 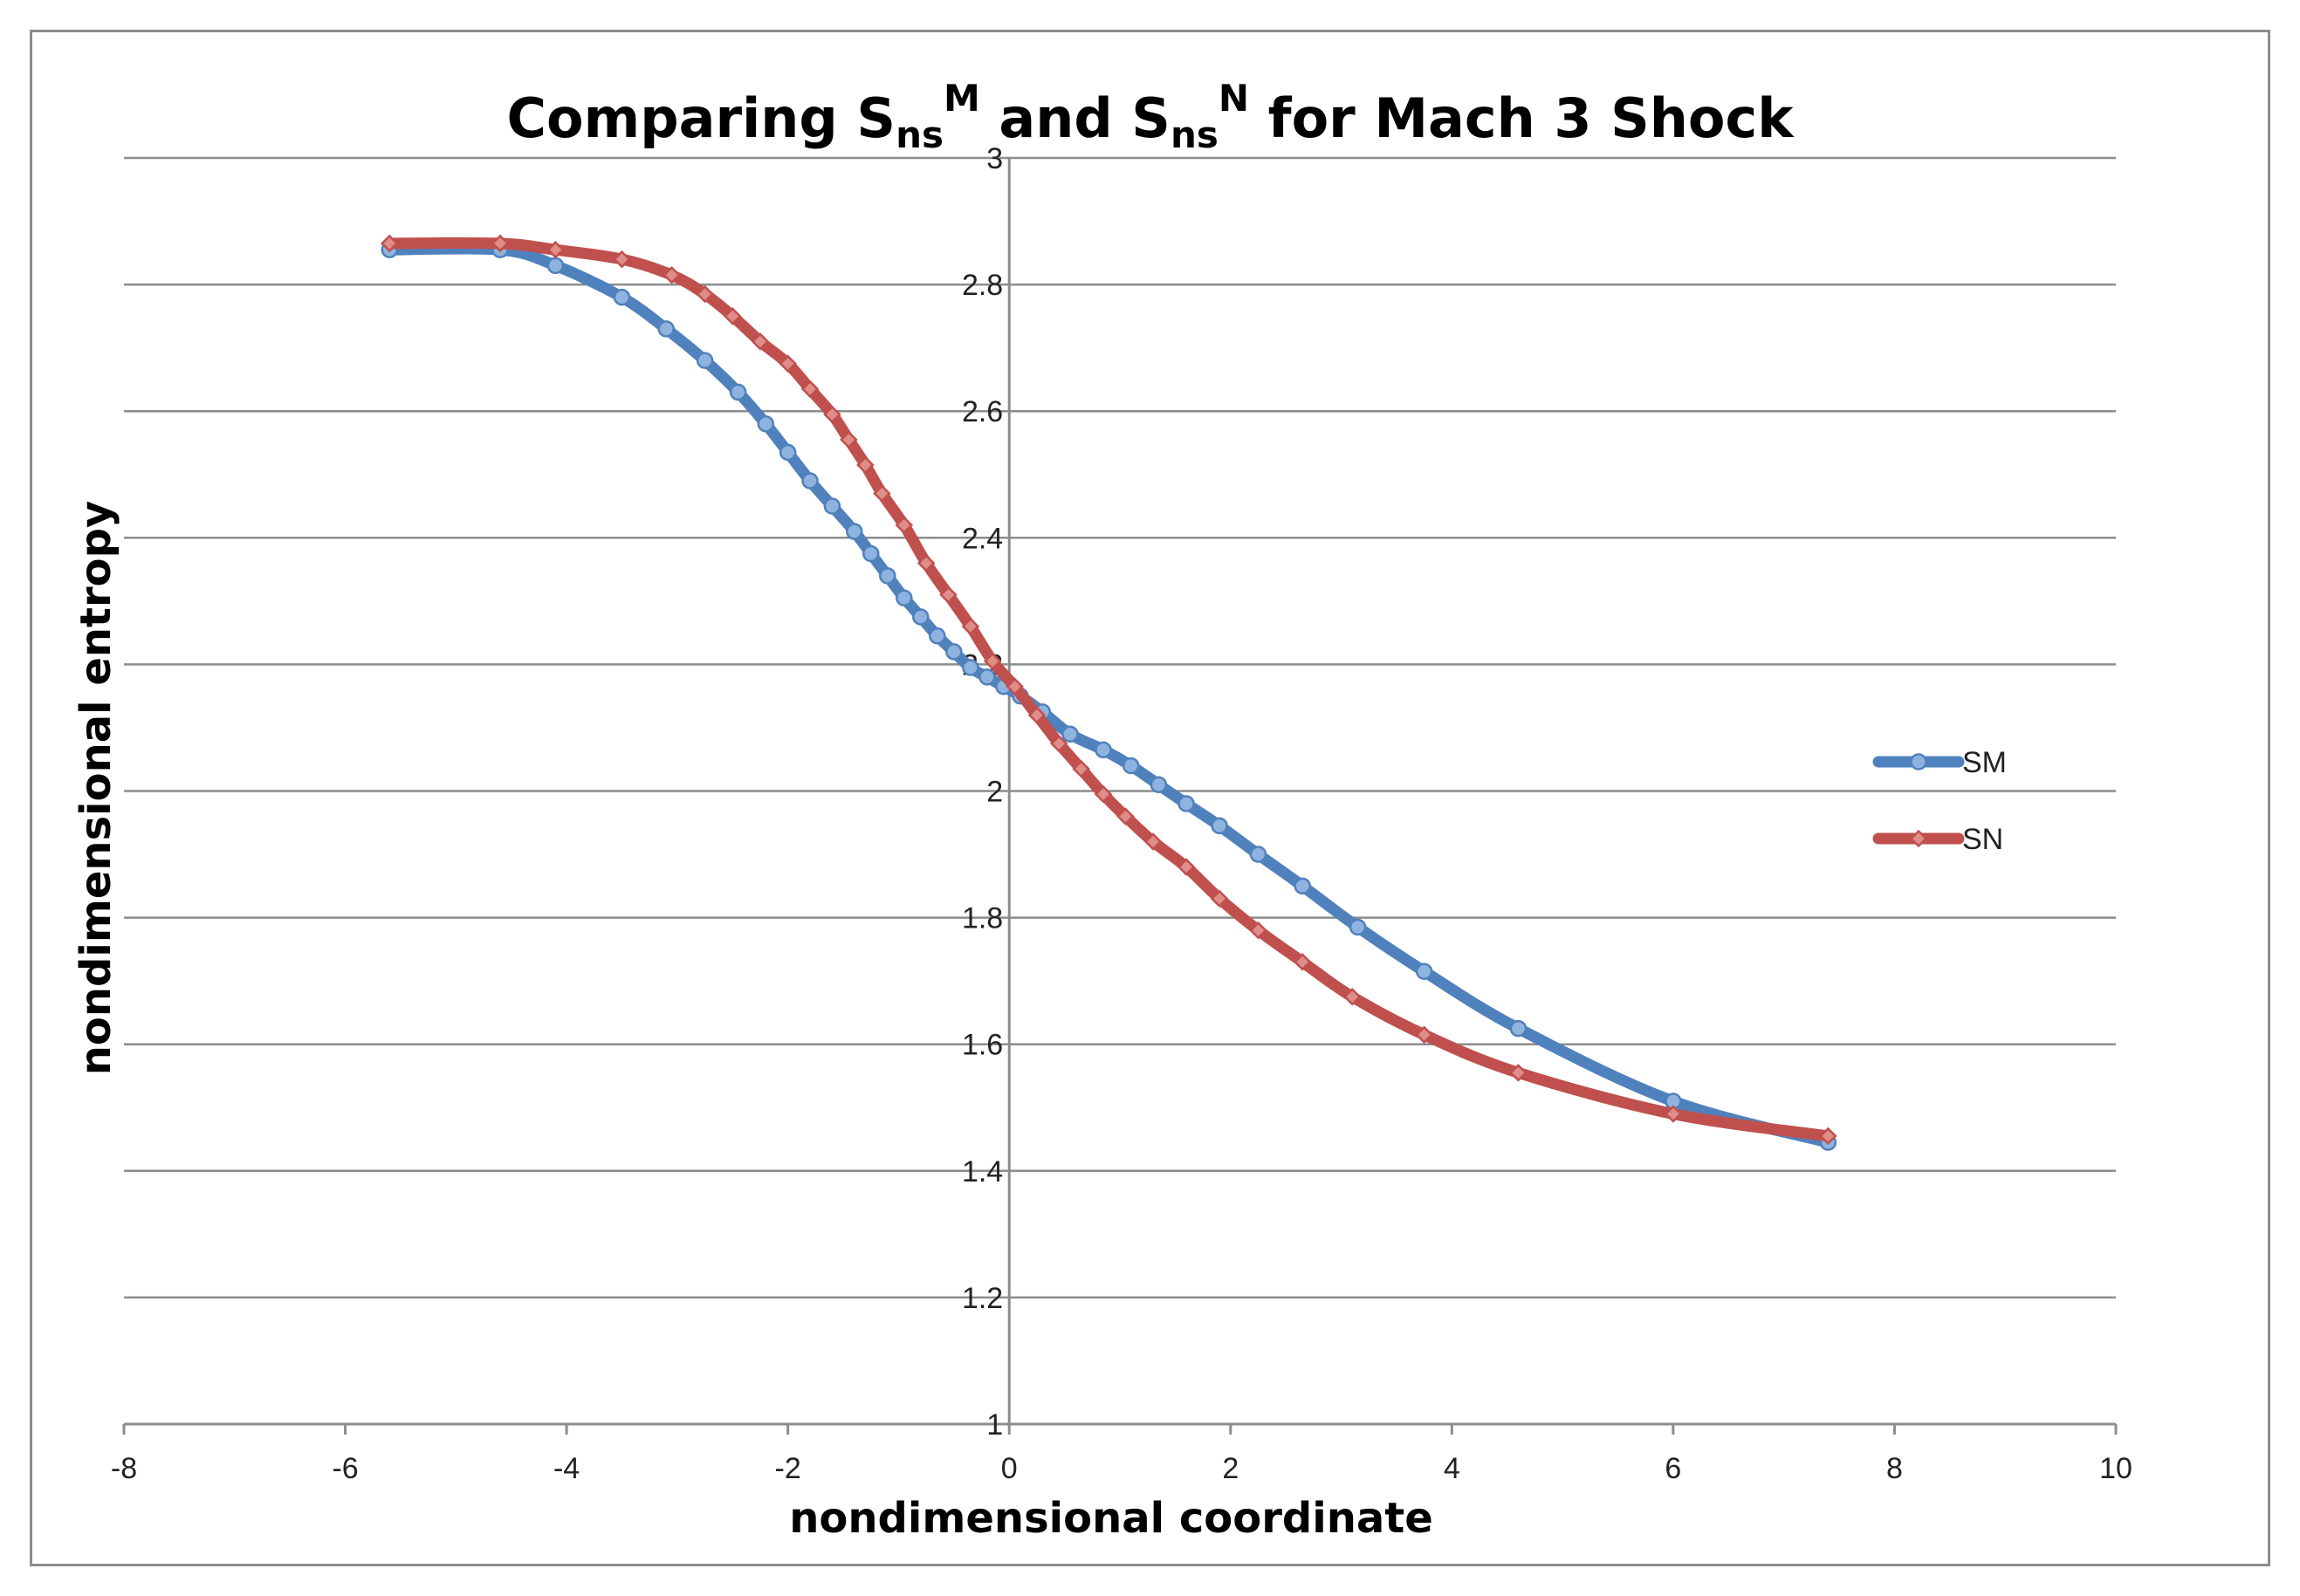 I want to click on y-tick-label: 2.4, so click(x=983, y=538).